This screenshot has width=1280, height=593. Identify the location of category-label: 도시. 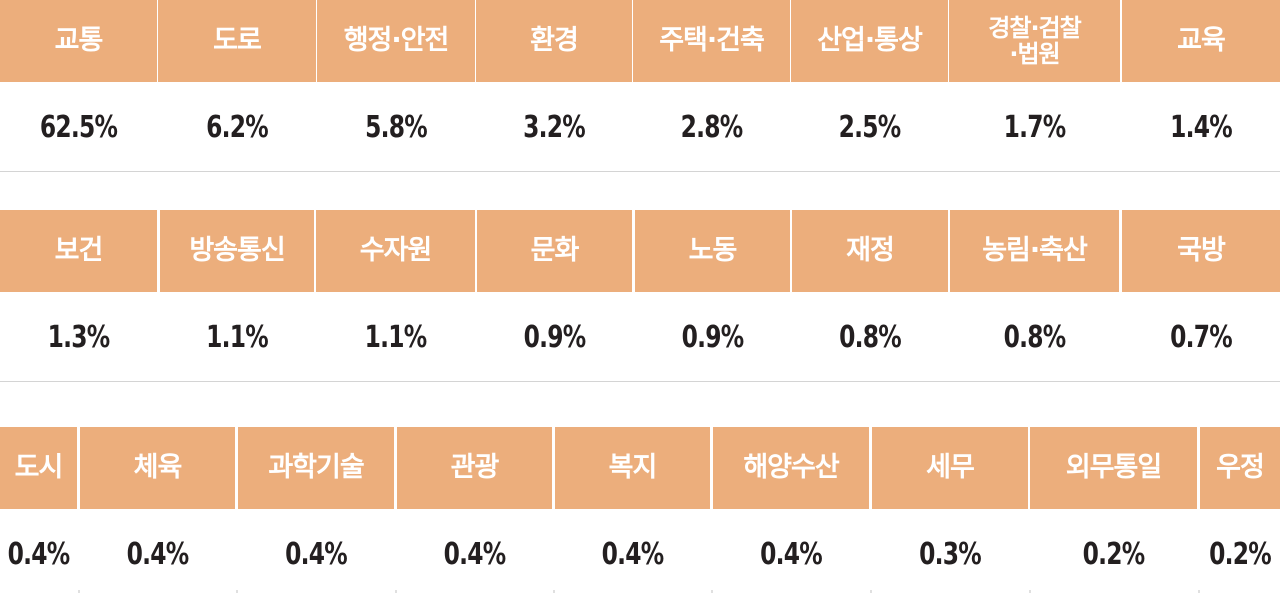
(38, 468).